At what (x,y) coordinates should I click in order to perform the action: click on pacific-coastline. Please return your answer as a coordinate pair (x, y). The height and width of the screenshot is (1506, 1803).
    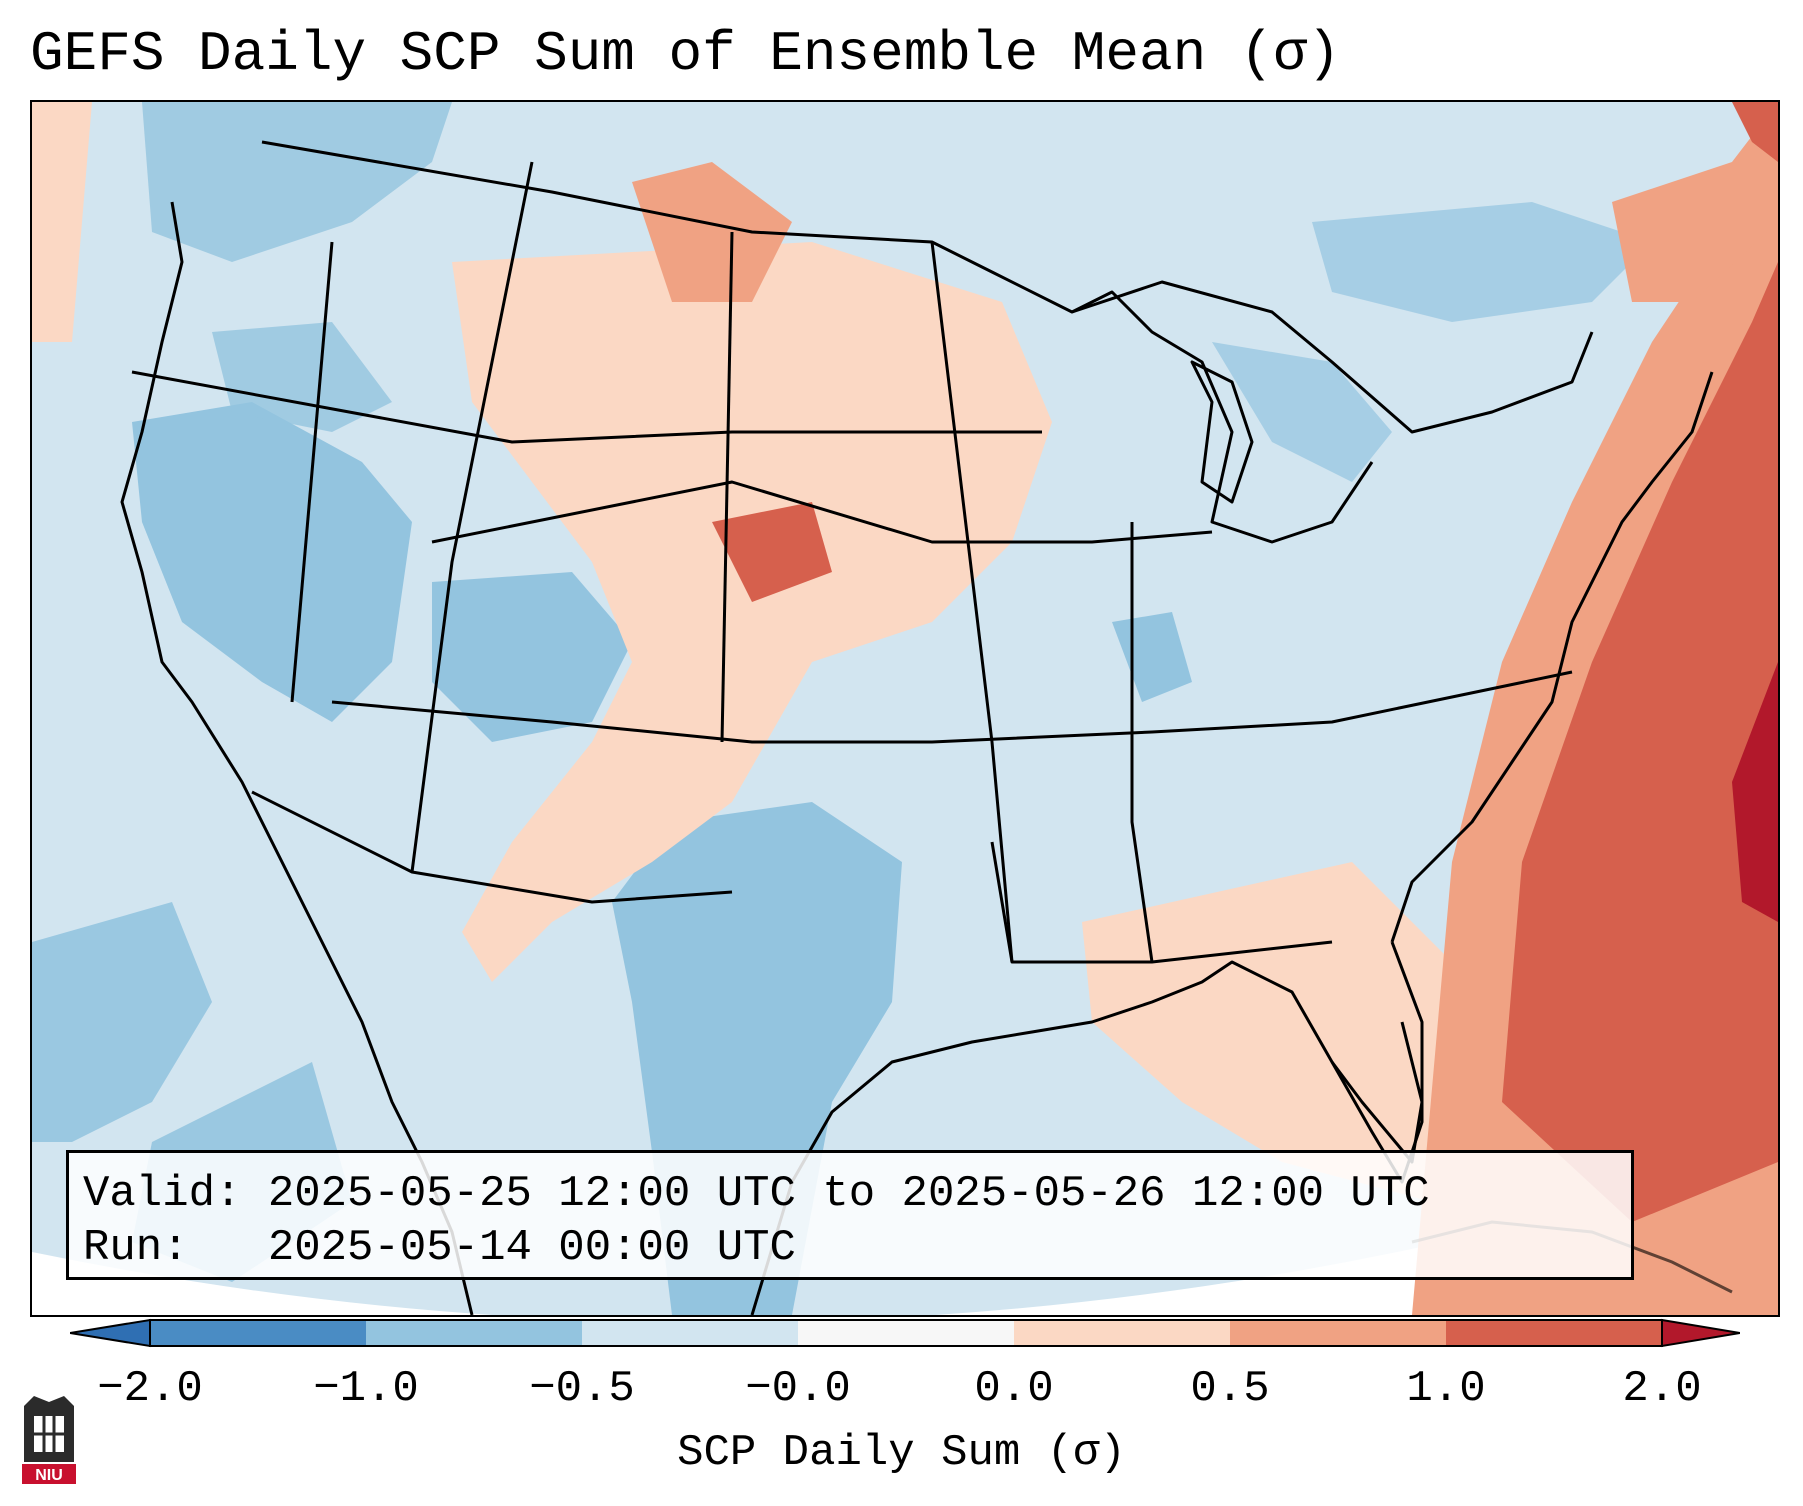
    Looking at the image, I should click on (297, 758).